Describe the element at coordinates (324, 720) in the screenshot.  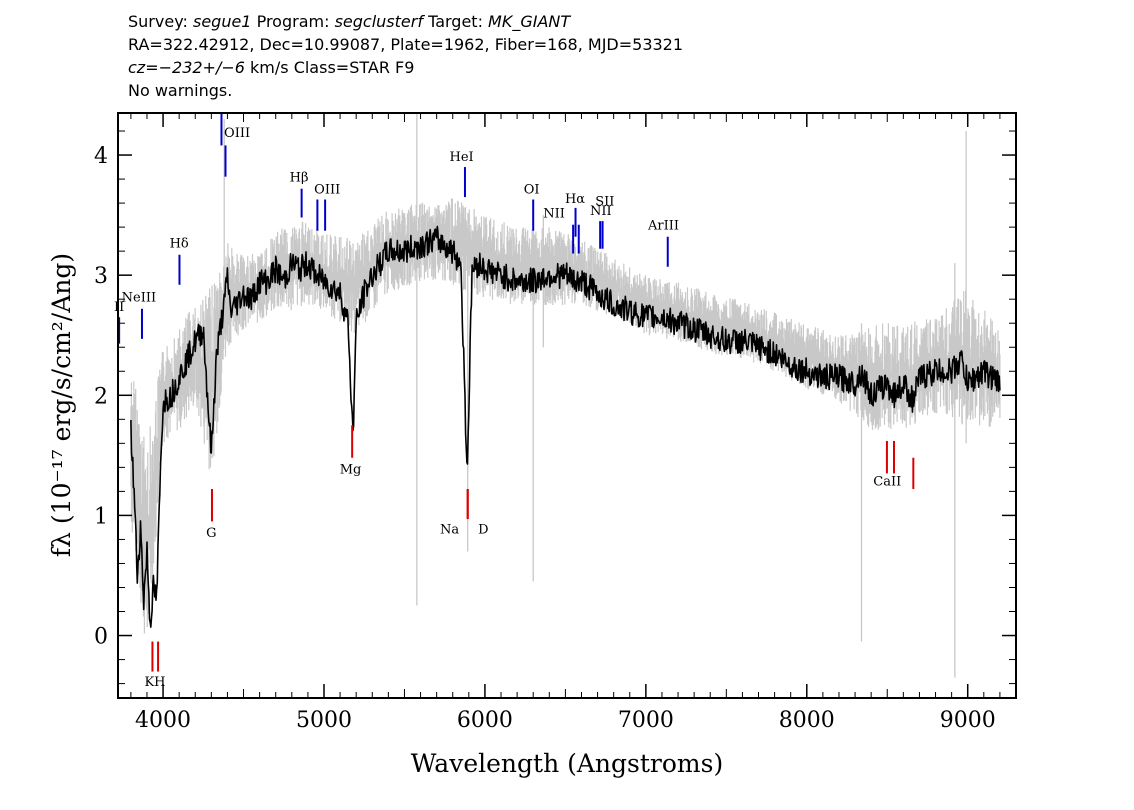
I see `x-tick-label-1: 5000` at that location.